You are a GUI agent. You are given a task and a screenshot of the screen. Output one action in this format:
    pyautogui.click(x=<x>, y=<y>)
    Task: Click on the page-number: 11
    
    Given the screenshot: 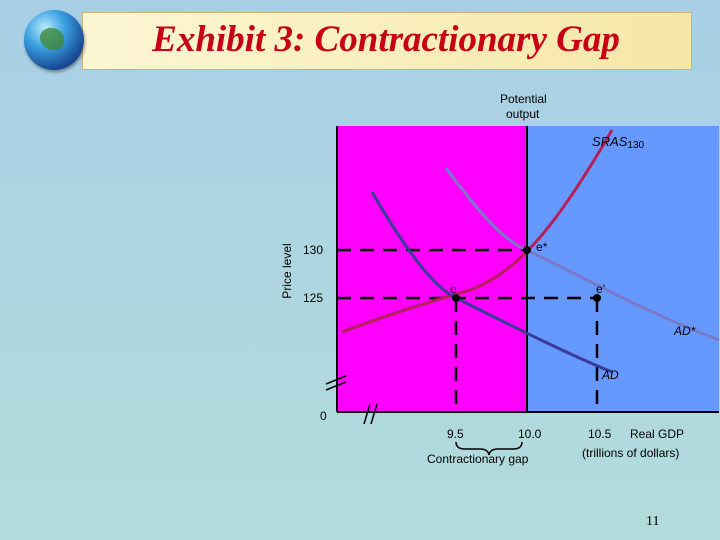 What is the action you would take?
    pyautogui.click(x=653, y=521)
    